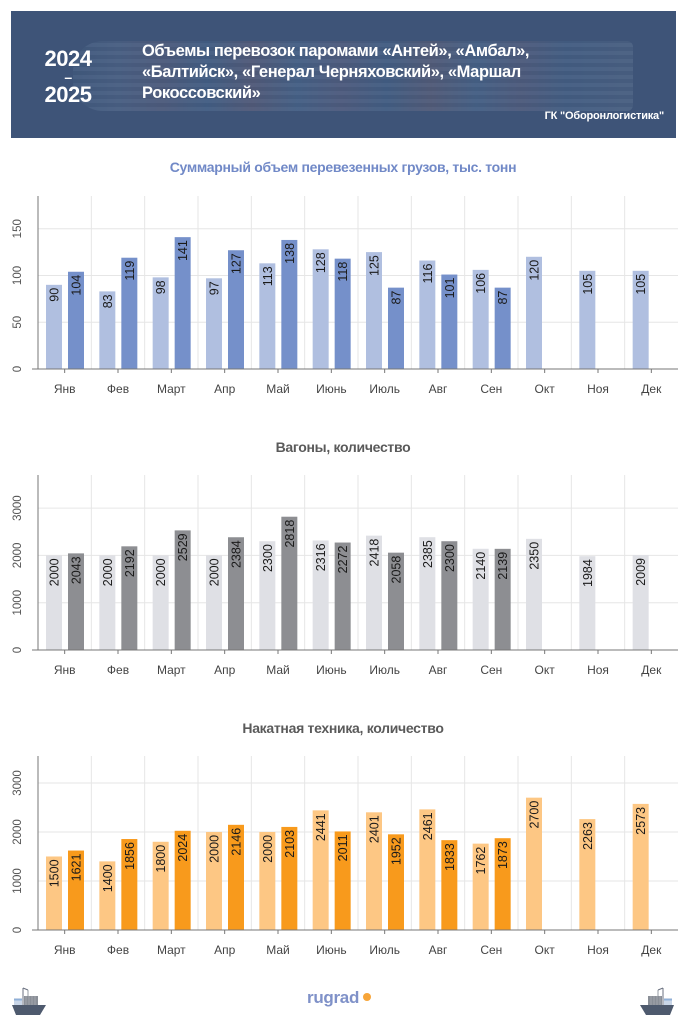 Image resolution: width=686 pixels, height=1024 pixels. Describe the element at coordinates (215, 288) in the screenshot. I see `bar-value-label: 97` at that location.